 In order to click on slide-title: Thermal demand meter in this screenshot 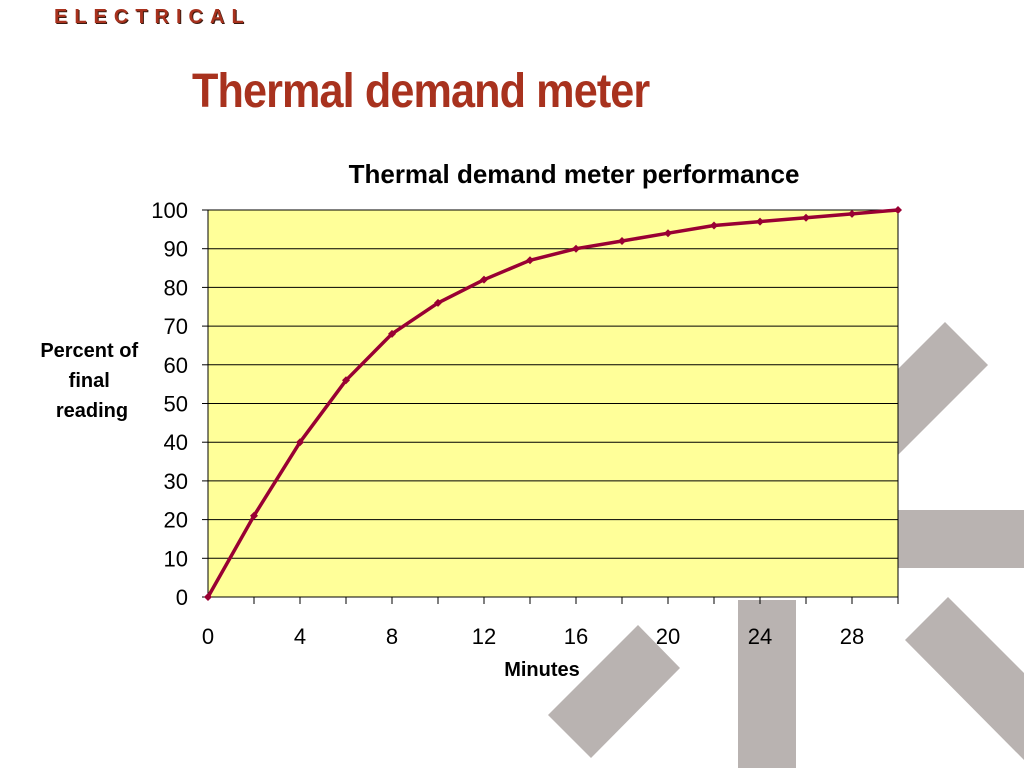, I will do `click(421, 91)`.